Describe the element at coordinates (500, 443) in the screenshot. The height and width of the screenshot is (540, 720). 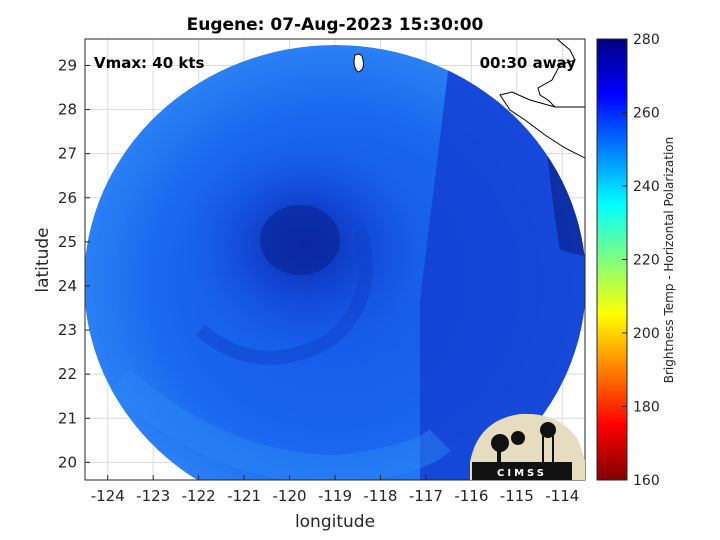
I see `logo-dish-left` at that location.